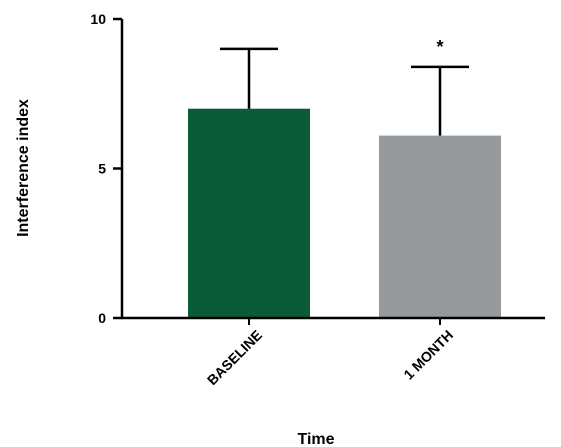 This screenshot has width=561, height=447. I want to click on x-ticks-group: BASELINE 1 MONTH, so click(330, 353).